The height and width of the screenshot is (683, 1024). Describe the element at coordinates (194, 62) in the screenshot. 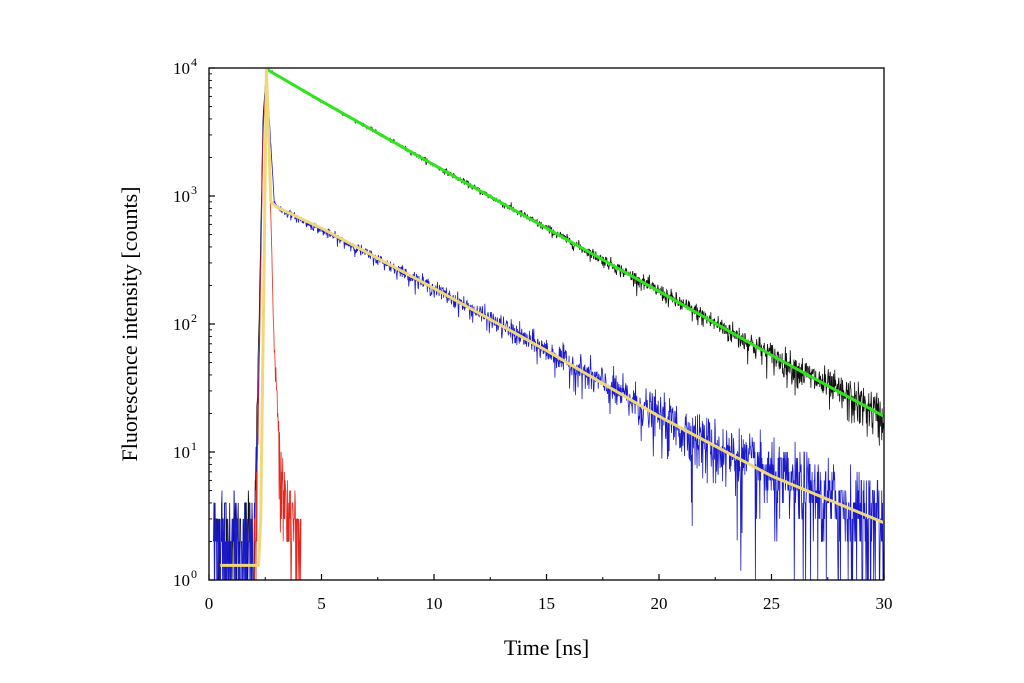

I see `y-tick-exponent: 4` at that location.